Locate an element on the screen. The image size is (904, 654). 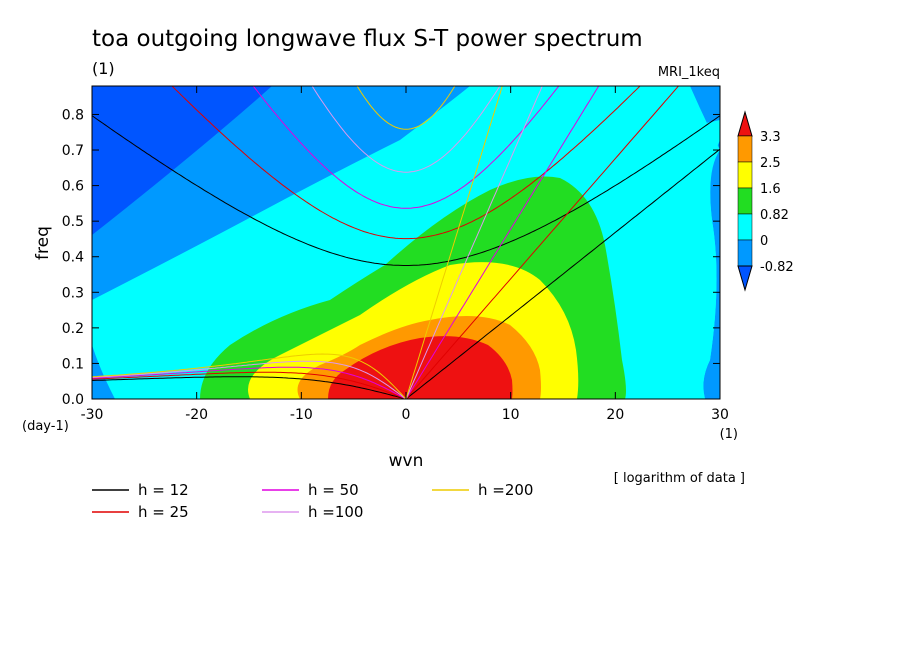
y-tick-label: 0.7 is located at coordinates (73, 151).